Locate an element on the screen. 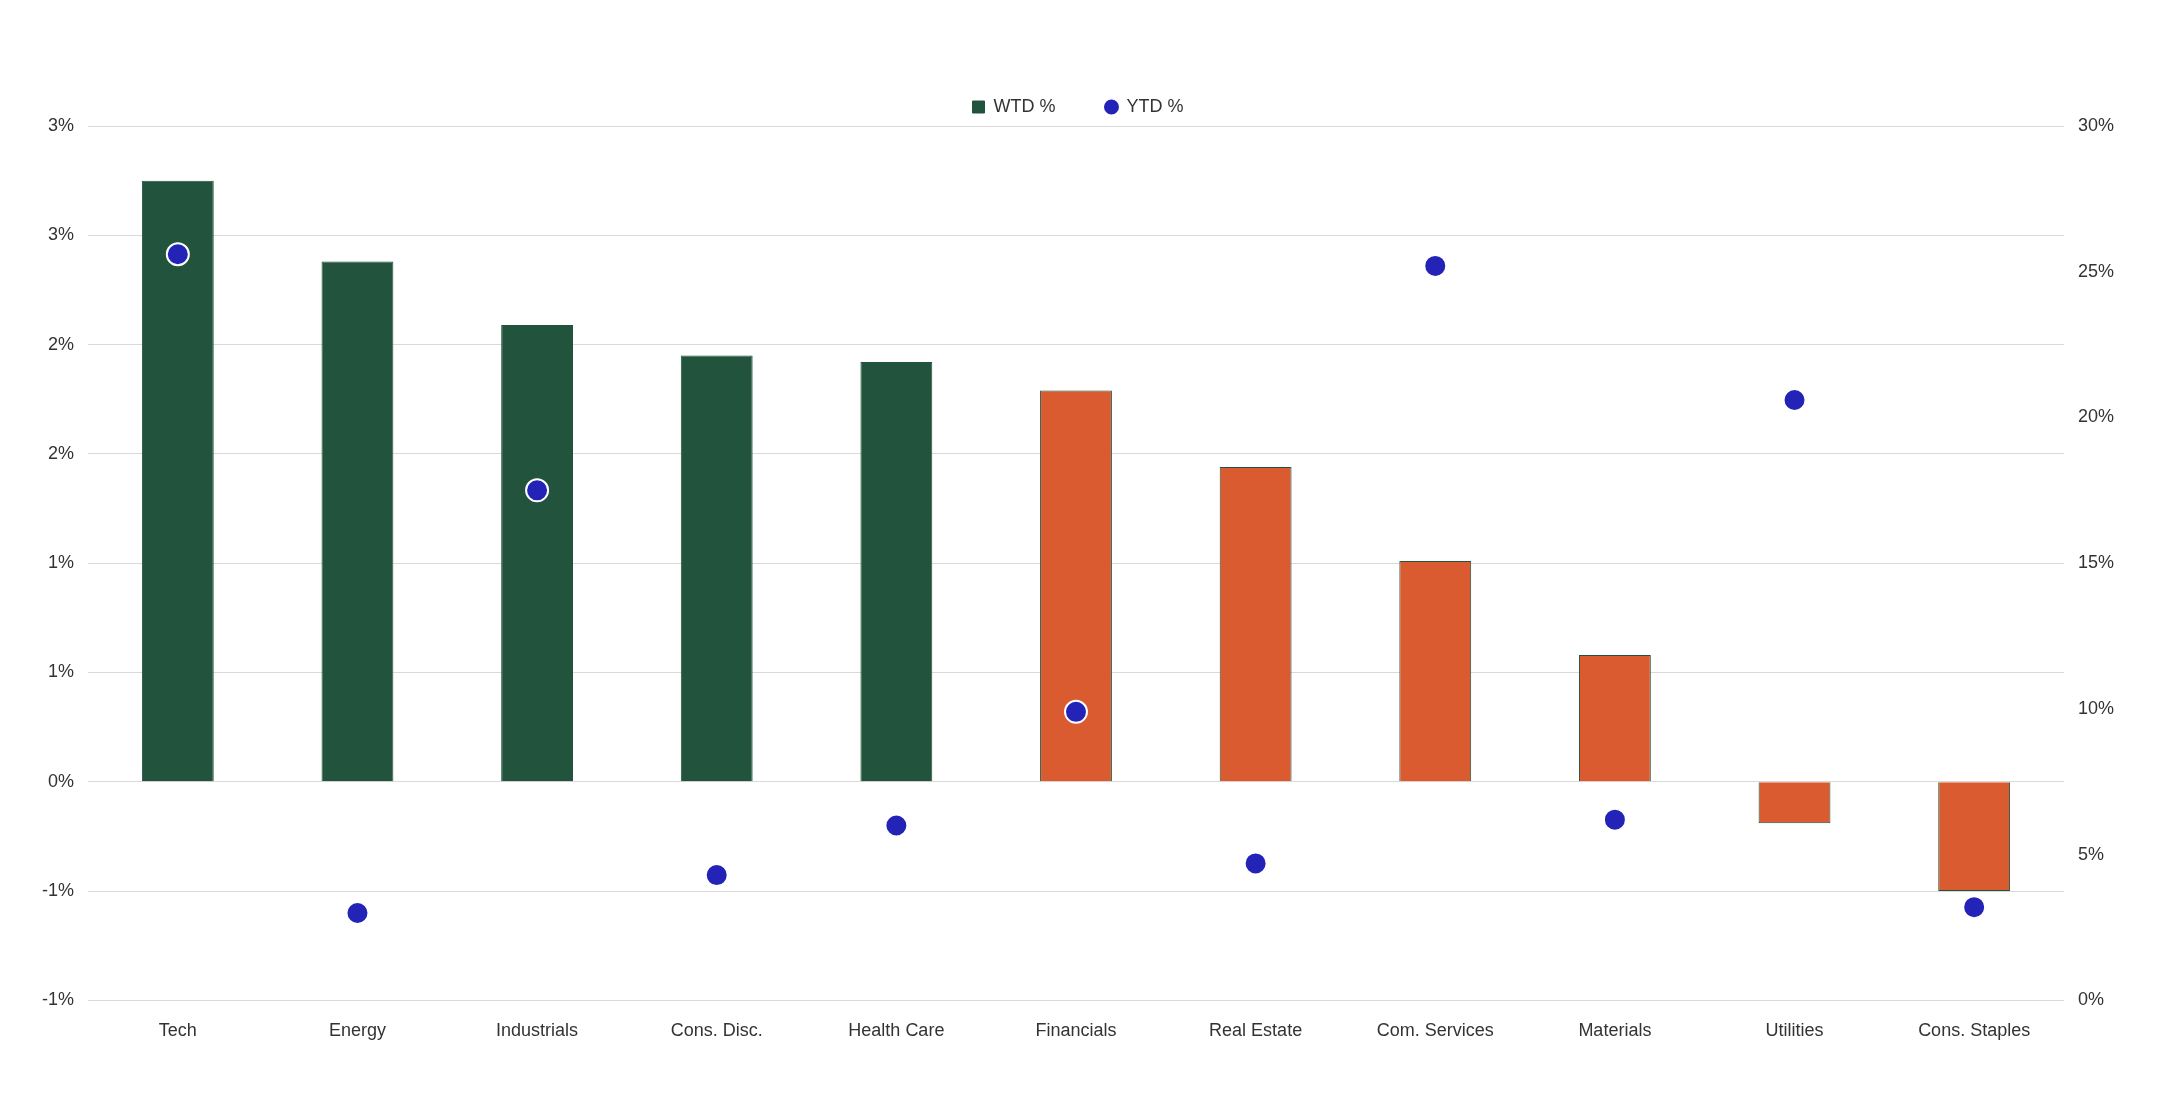 The height and width of the screenshot is (1106, 2160). x-tick-label: Utilities is located at coordinates (1794, 1030).